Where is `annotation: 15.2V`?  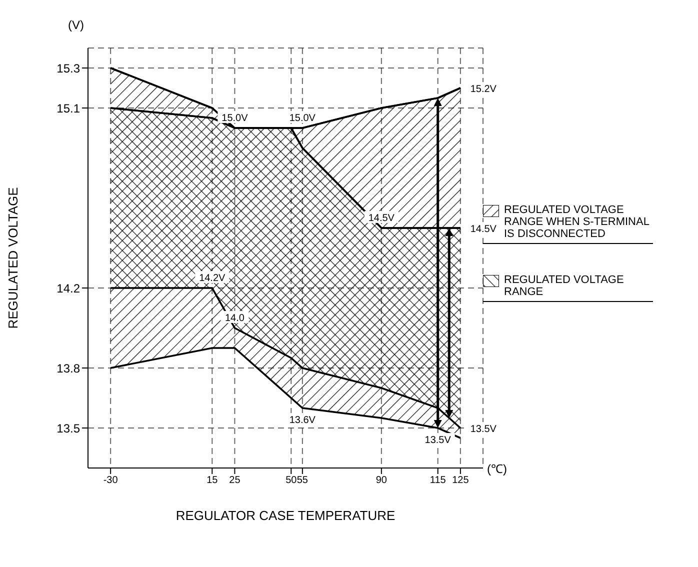
annotation: 15.2V is located at coordinates (483, 89).